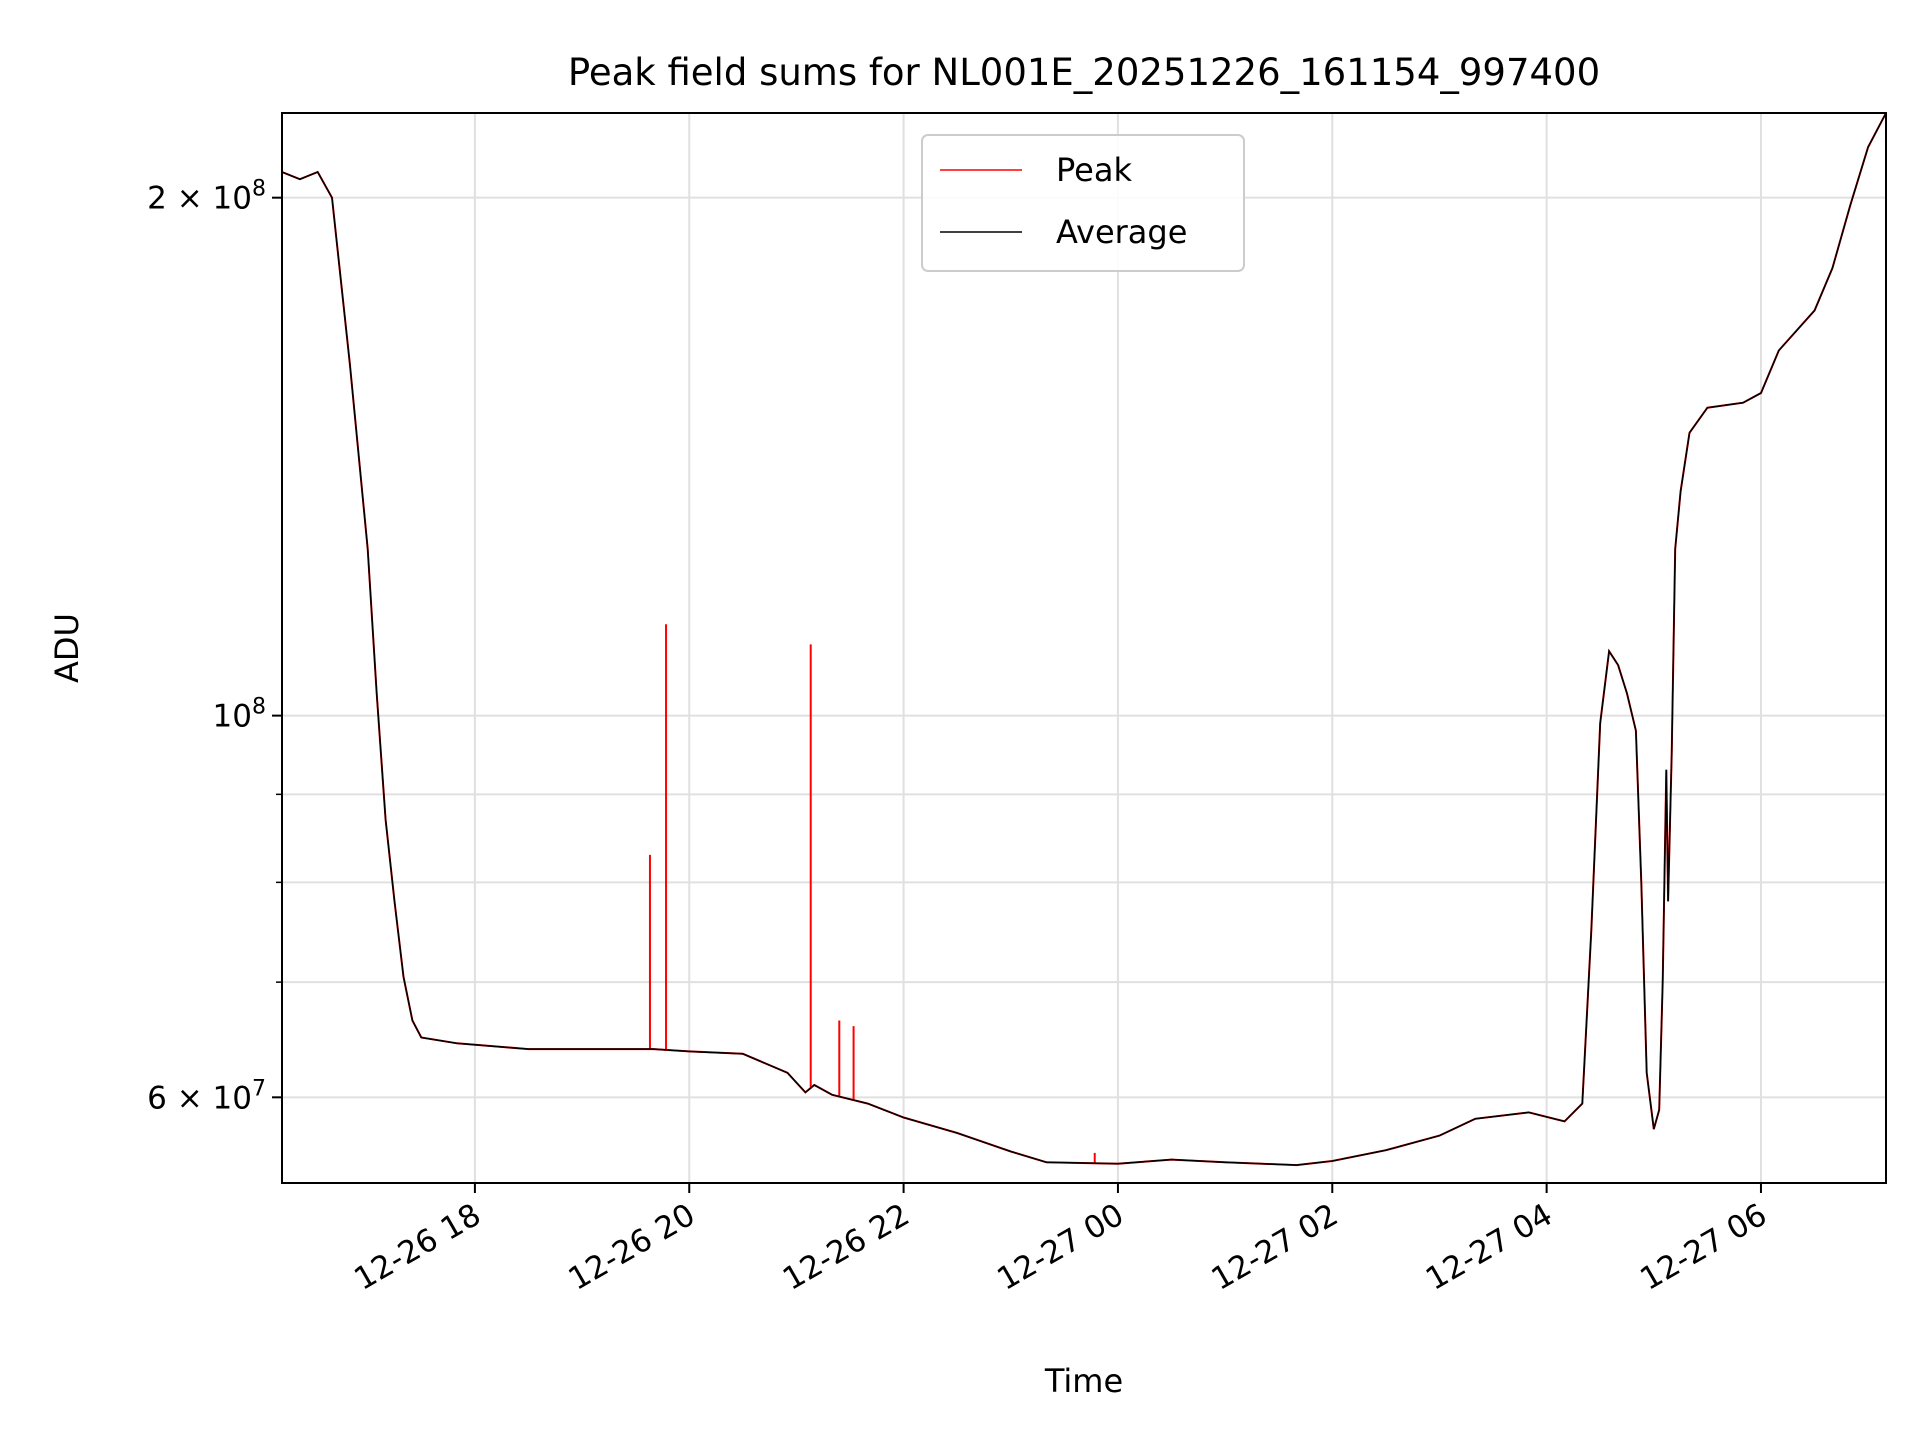 This screenshot has width=1920, height=1440. I want to click on legend-box, so click(1083, 203).